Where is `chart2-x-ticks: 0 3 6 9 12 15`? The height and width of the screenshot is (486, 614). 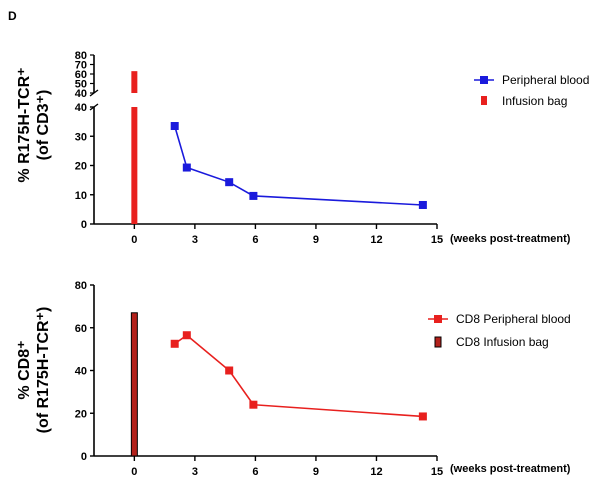
chart2-x-ticks: 0 3 6 9 12 15 is located at coordinates (287, 467).